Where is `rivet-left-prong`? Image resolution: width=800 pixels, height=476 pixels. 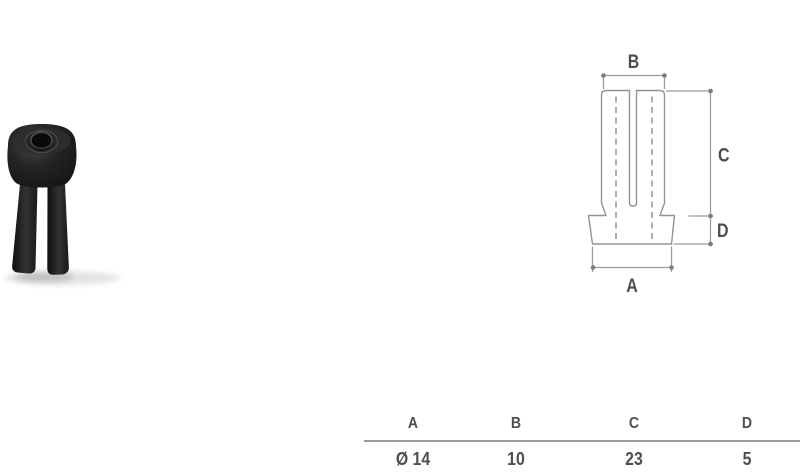
rivet-left-prong is located at coordinates (25, 229).